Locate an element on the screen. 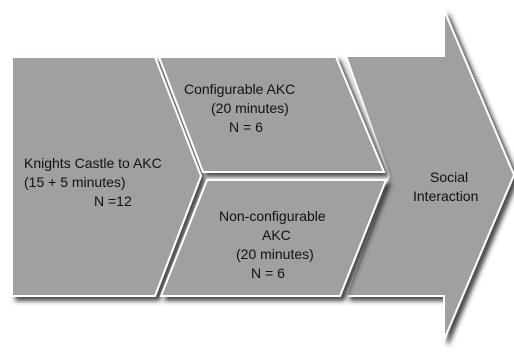 This screenshot has width=514, height=355. knights-castle-line-2: (15 + 5 minutes) is located at coordinates (75, 182).